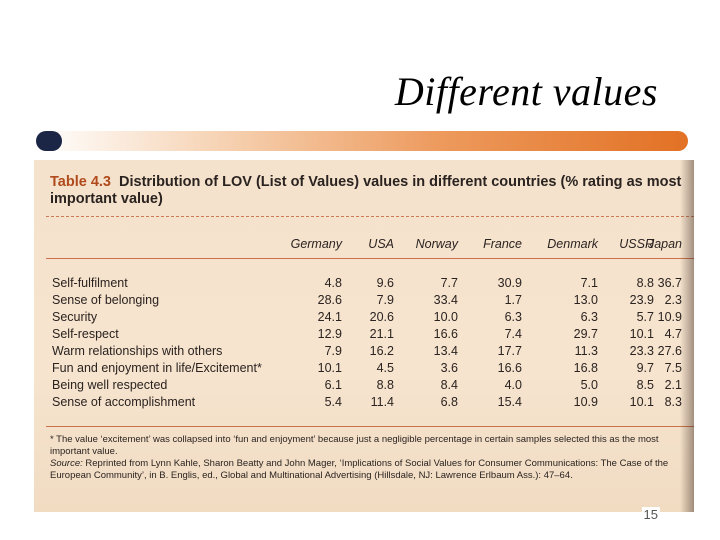 Image resolution: width=720 pixels, height=540 pixels. What do you see at coordinates (66, 463) in the screenshot?
I see `source-label: Source:` at bounding box center [66, 463].